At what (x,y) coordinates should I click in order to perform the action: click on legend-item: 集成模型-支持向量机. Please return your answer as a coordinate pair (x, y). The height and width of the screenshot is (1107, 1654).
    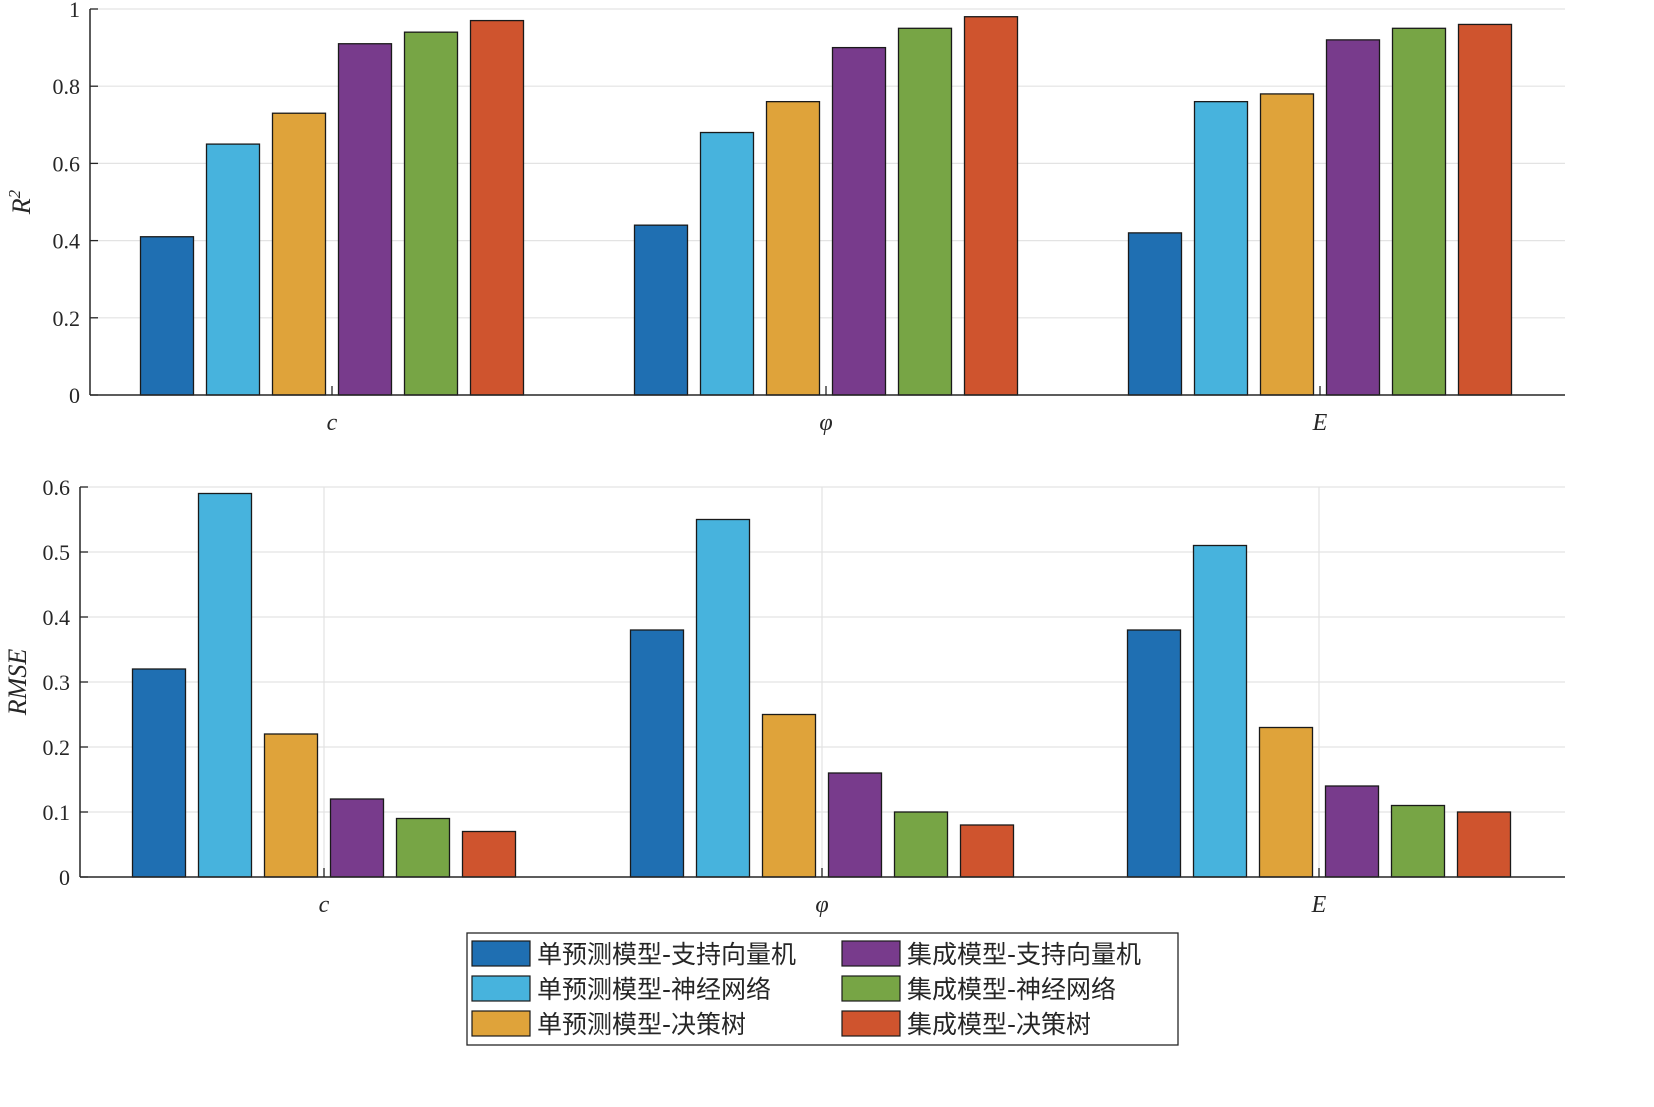
    Looking at the image, I should click on (991, 954).